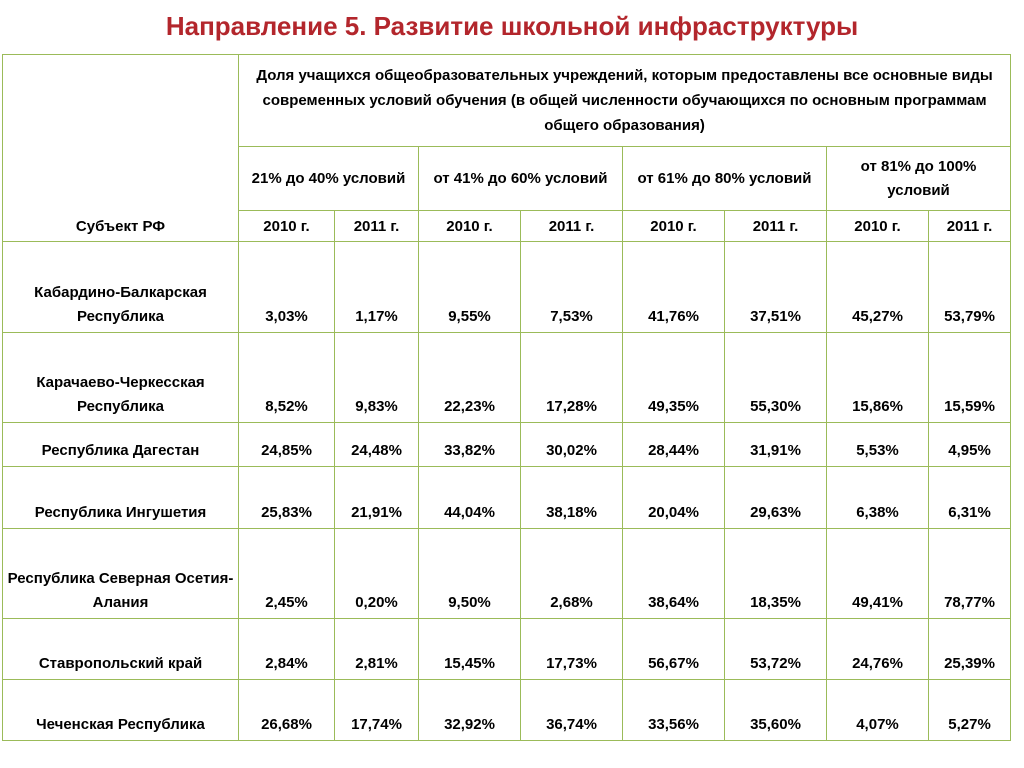 The width and height of the screenshot is (1024, 768). What do you see at coordinates (877, 287) in the screenshot?
I see `value-cell: 45,27%` at bounding box center [877, 287].